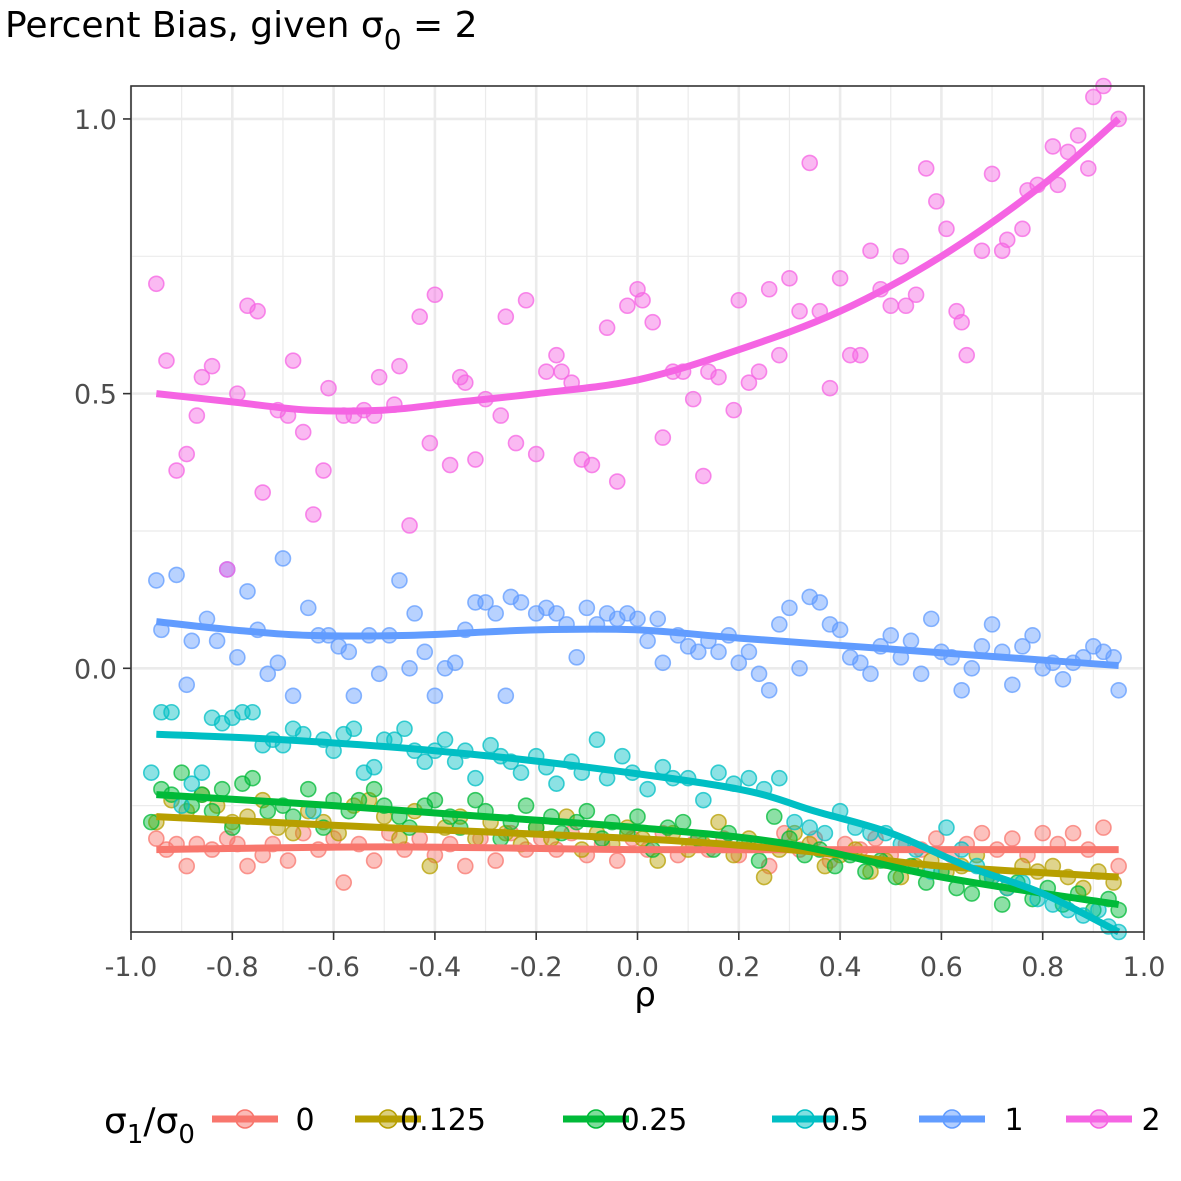 This screenshot has height=1181, width=1181. I want to click on legend-title: σ1/σ0, so click(149, 1125).